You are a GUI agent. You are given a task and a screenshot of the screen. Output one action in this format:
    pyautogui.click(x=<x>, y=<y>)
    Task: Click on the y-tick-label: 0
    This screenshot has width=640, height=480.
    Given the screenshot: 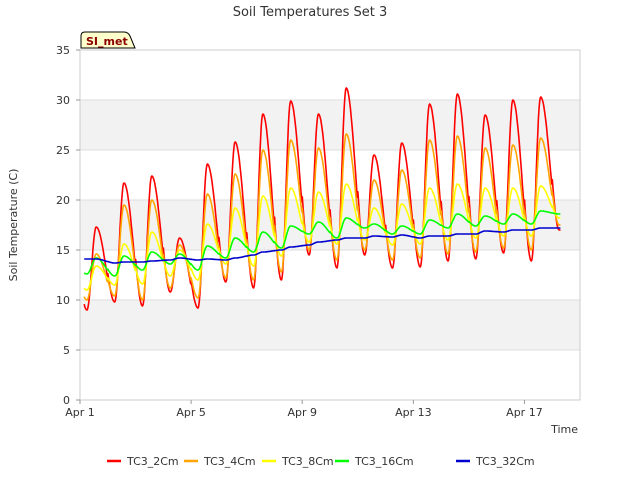 What is the action you would take?
    pyautogui.click(x=66, y=400)
    